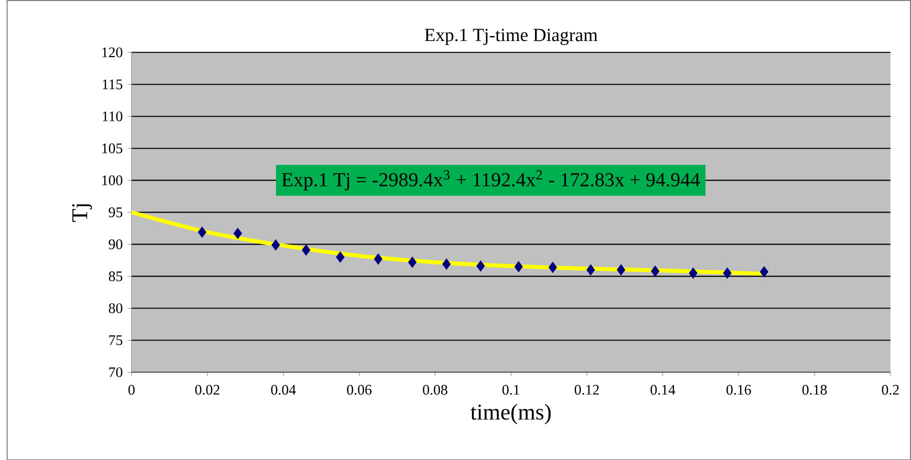  What do you see at coordinates (112, 84) in the screenshot?
I see `y-tick-label: 115` at bounding box center [112, 84].